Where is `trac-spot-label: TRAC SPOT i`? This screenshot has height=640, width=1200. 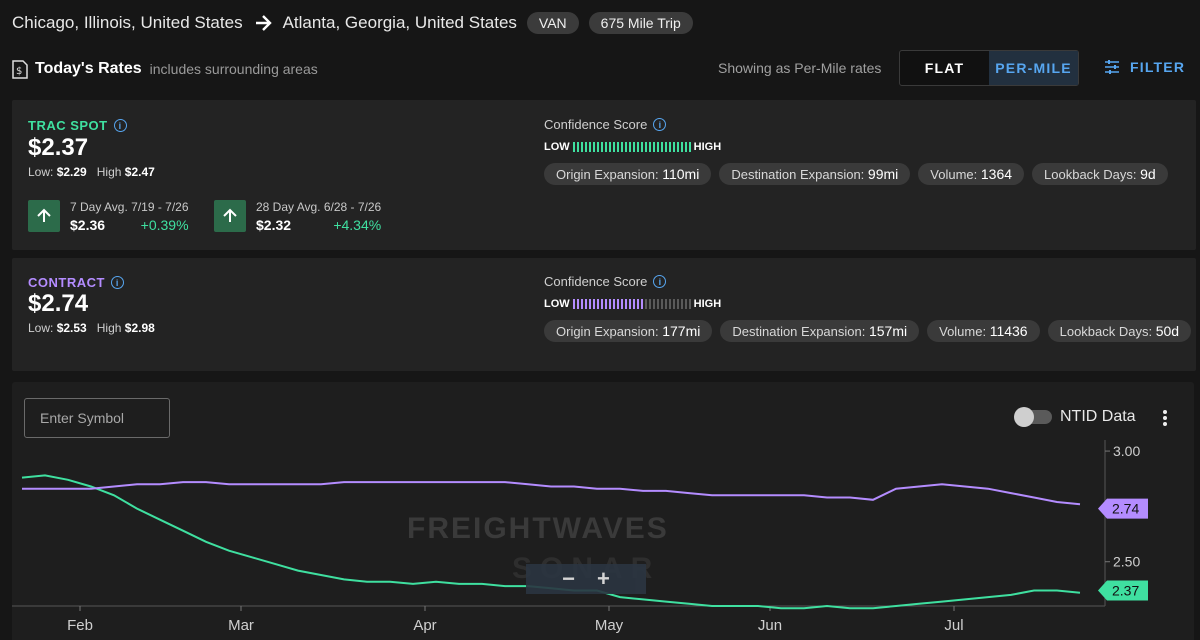
trac-spot-label: TRAC SPOT i is located at coordinates (77, 125).